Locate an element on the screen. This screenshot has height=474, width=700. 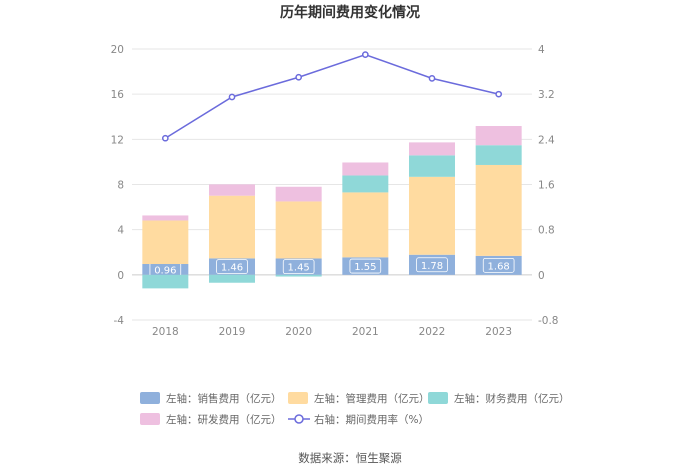
bar-data-label: 1.55 is located at coordinates (365, 267).